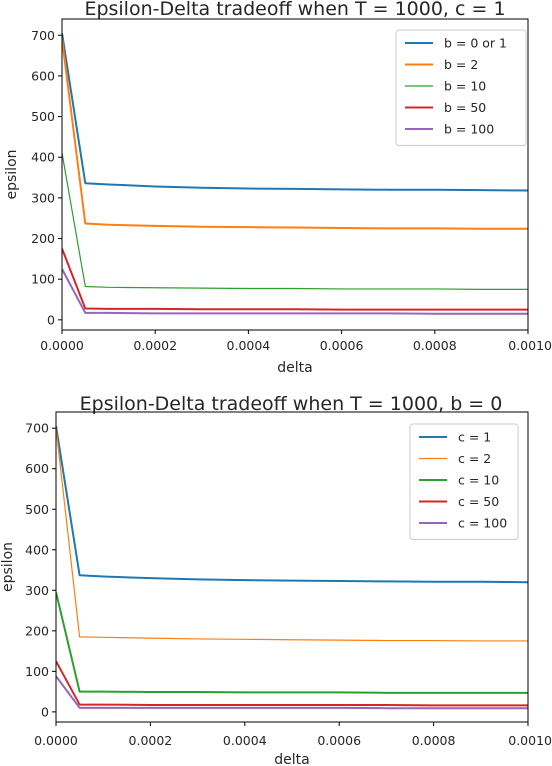  What do you see at coordinates (465, 86) in the screenshot?
I see `legend-label-3: b = 10` at bounding box center [465, 86].